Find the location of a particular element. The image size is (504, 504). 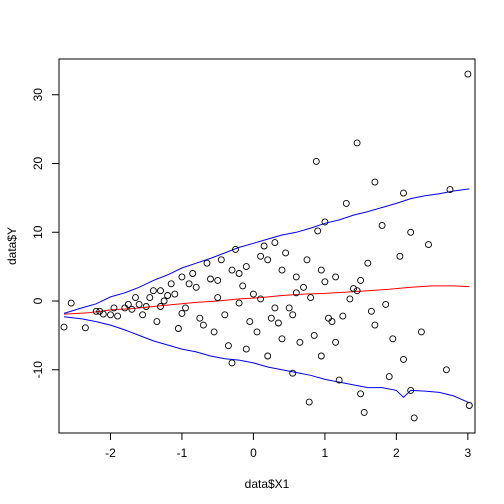

lower-line is located at coordinates (266, 360).